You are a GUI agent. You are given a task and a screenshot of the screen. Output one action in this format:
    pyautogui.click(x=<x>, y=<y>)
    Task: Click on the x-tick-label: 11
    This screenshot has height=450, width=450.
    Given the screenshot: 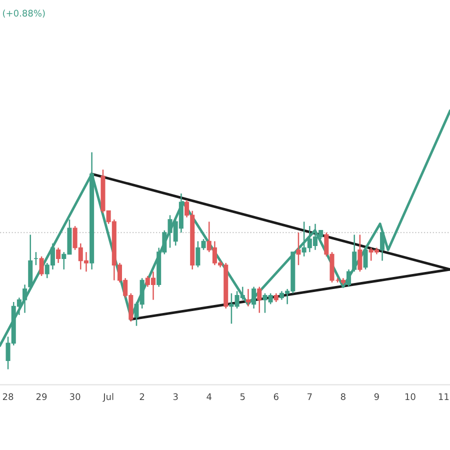 What is the action you would take?
    pyautogui.click(x=443, y=396)
    